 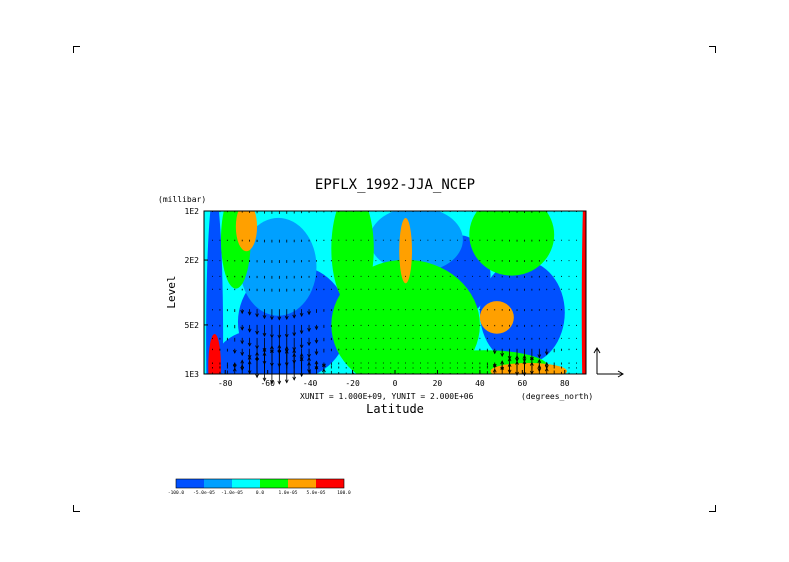 I want to click on x-tick-label-3: -20, so click(x=352, y=383).